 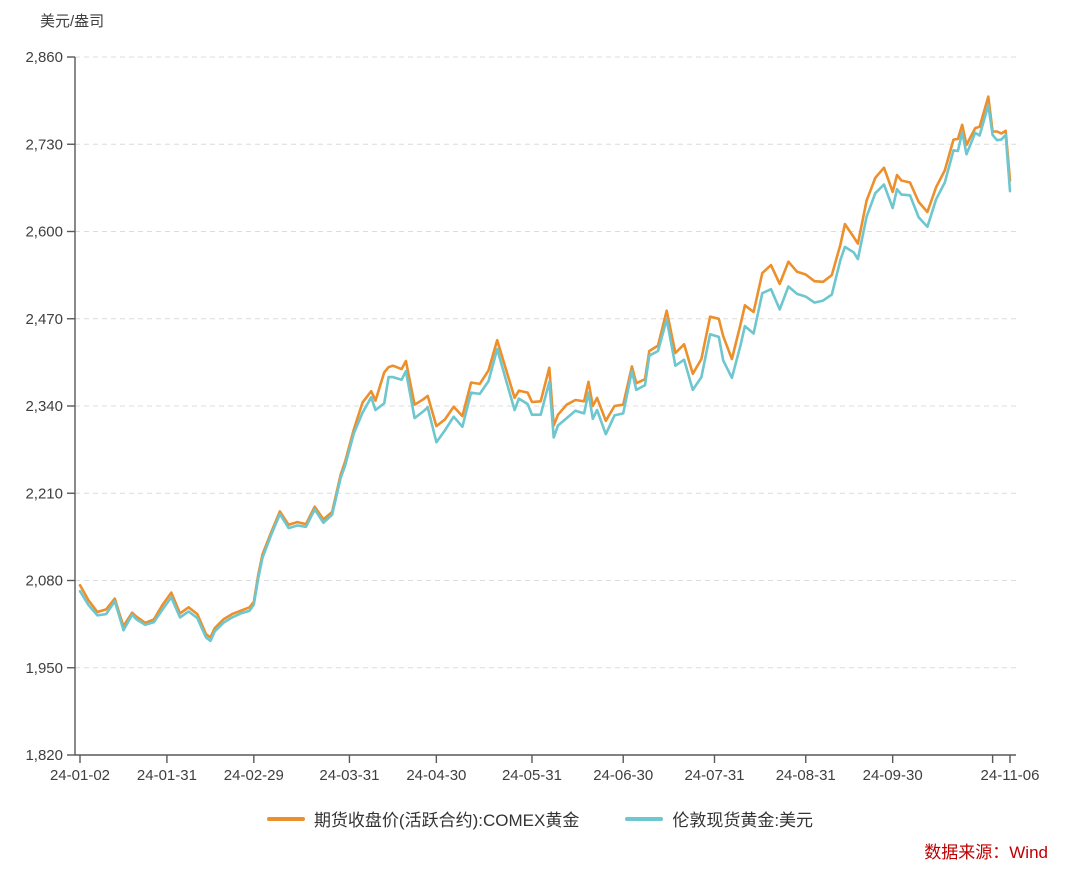 I want to click on x-tick-label: 24-01-31, so click(x=167, y=775).